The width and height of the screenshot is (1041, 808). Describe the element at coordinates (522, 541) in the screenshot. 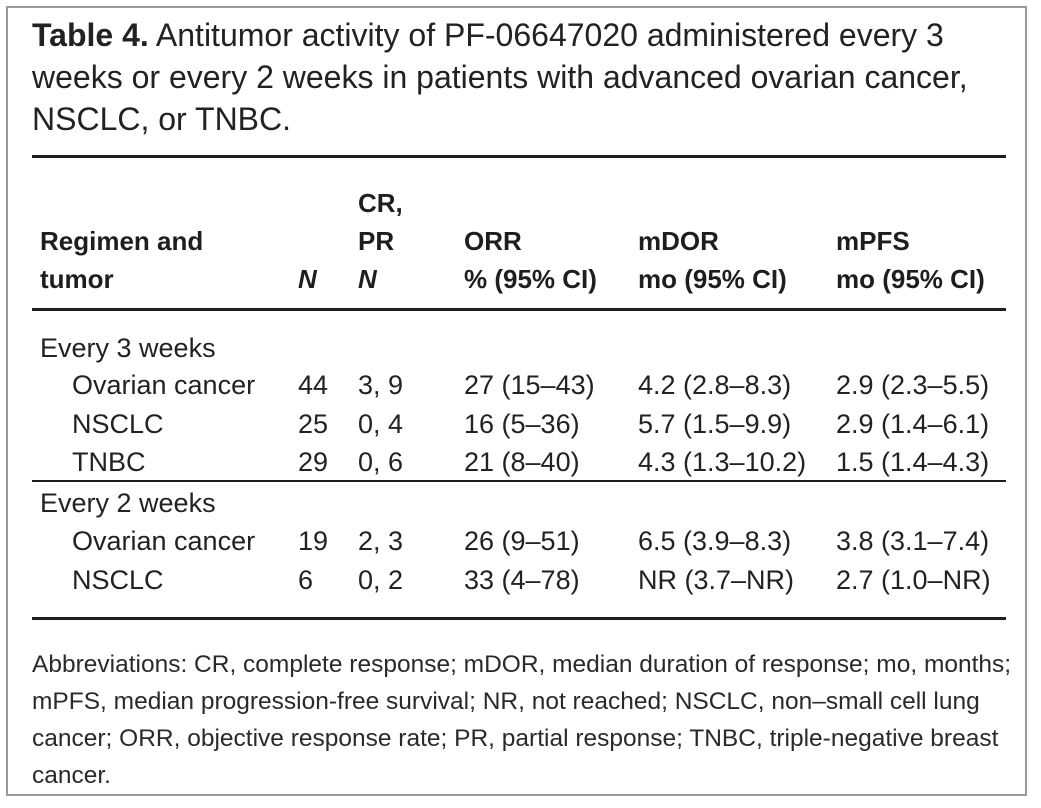

I see `row-orr: 26 (9–51)` at that location.